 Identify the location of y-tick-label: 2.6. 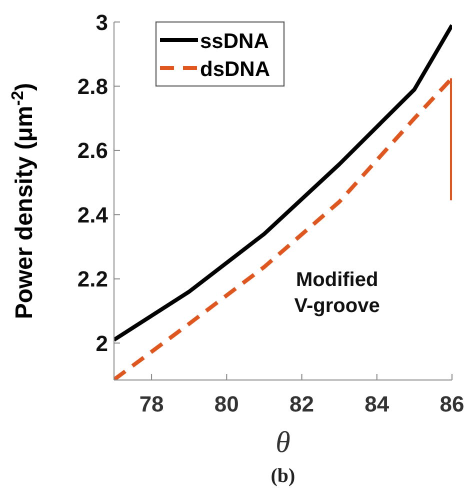
(92, 151).